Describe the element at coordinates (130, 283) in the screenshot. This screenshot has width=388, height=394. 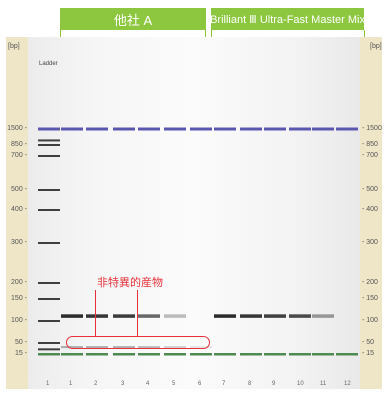
I see `nonspecific-product-label: 非特異的産物` at that location.